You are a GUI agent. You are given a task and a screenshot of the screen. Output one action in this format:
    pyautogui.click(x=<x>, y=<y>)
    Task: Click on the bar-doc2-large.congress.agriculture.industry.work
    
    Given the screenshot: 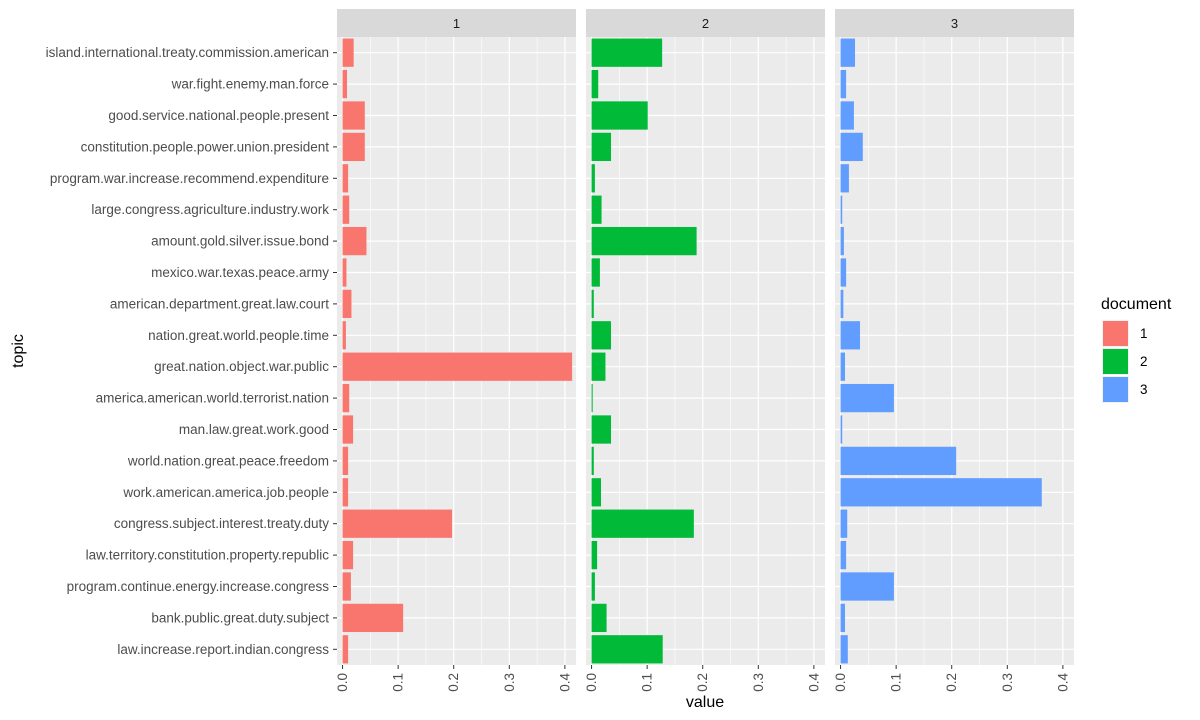 What is the action you would take?
    pyautogui.click(x=596, y=209)
    